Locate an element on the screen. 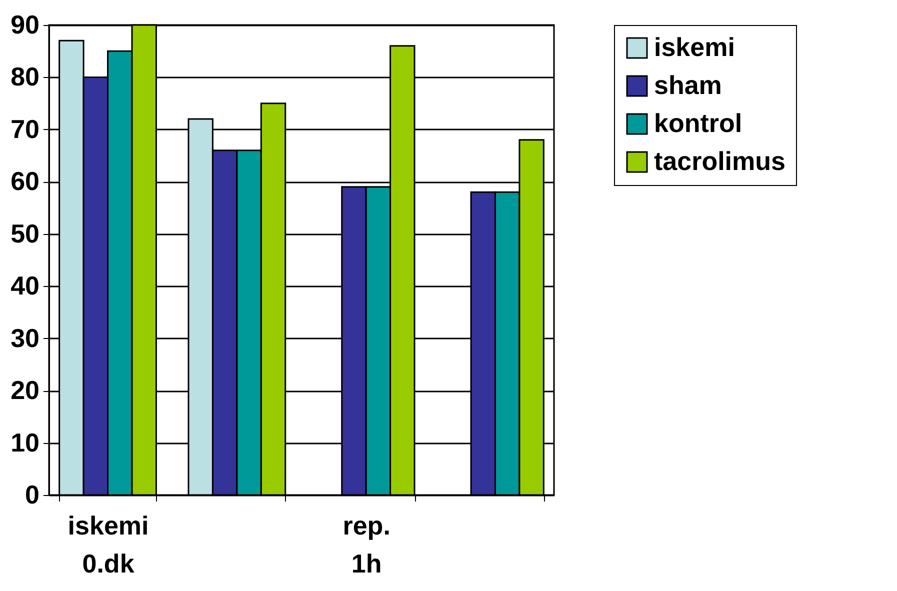  y-tick-label: 20 is located at coordinates (25, 390).